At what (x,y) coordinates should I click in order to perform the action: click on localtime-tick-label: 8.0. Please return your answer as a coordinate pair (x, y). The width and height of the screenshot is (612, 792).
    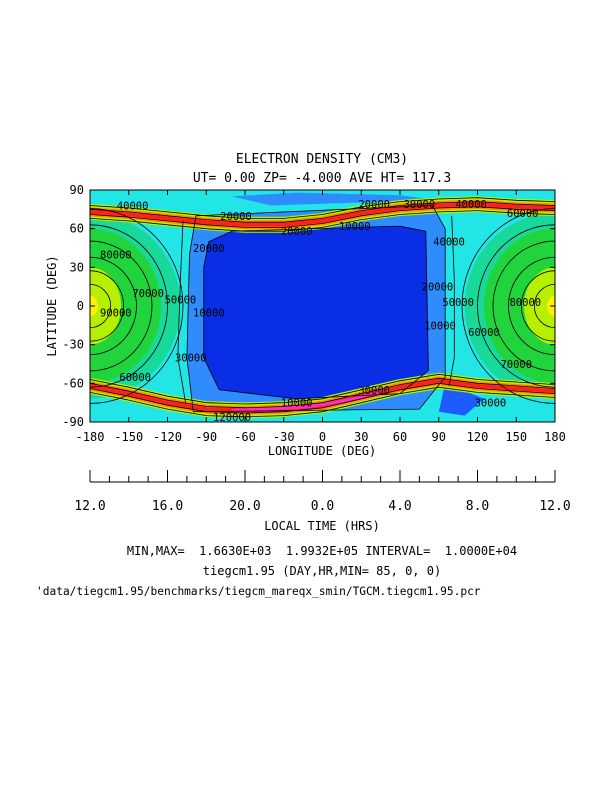
    Looking at the image, I should click on (477, 506).